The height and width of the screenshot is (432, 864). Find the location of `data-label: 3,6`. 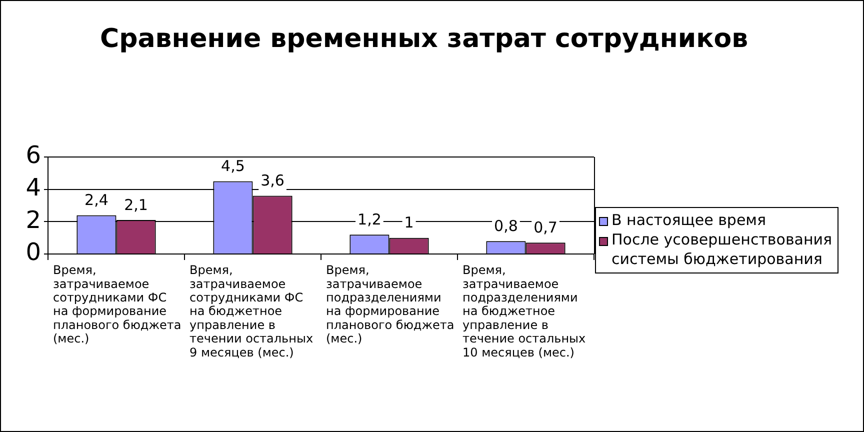

data-label: 3,6 is located at coordinates (272, 181).